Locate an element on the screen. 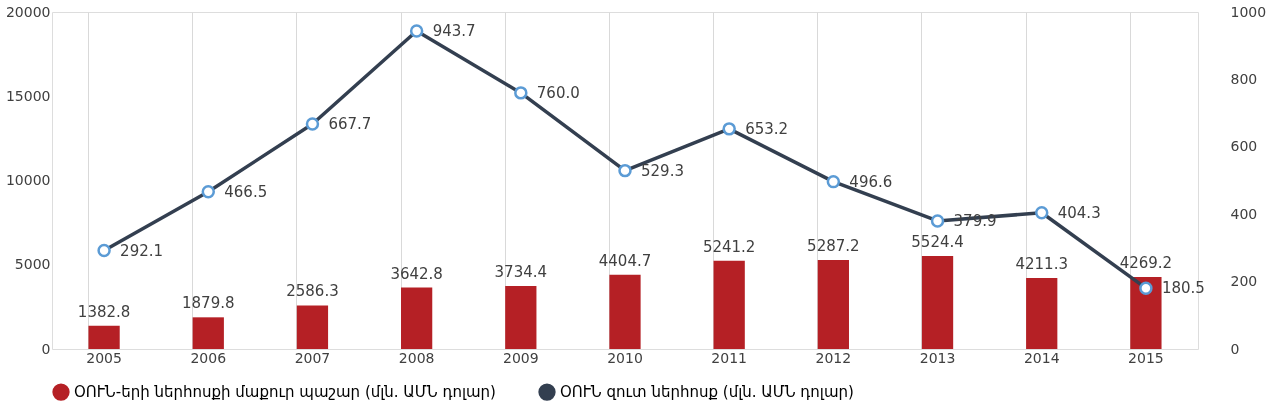 The width and height of the screenshot is (1271, 408). x-tick-label: 2009 is located at coordinates (521, 357).